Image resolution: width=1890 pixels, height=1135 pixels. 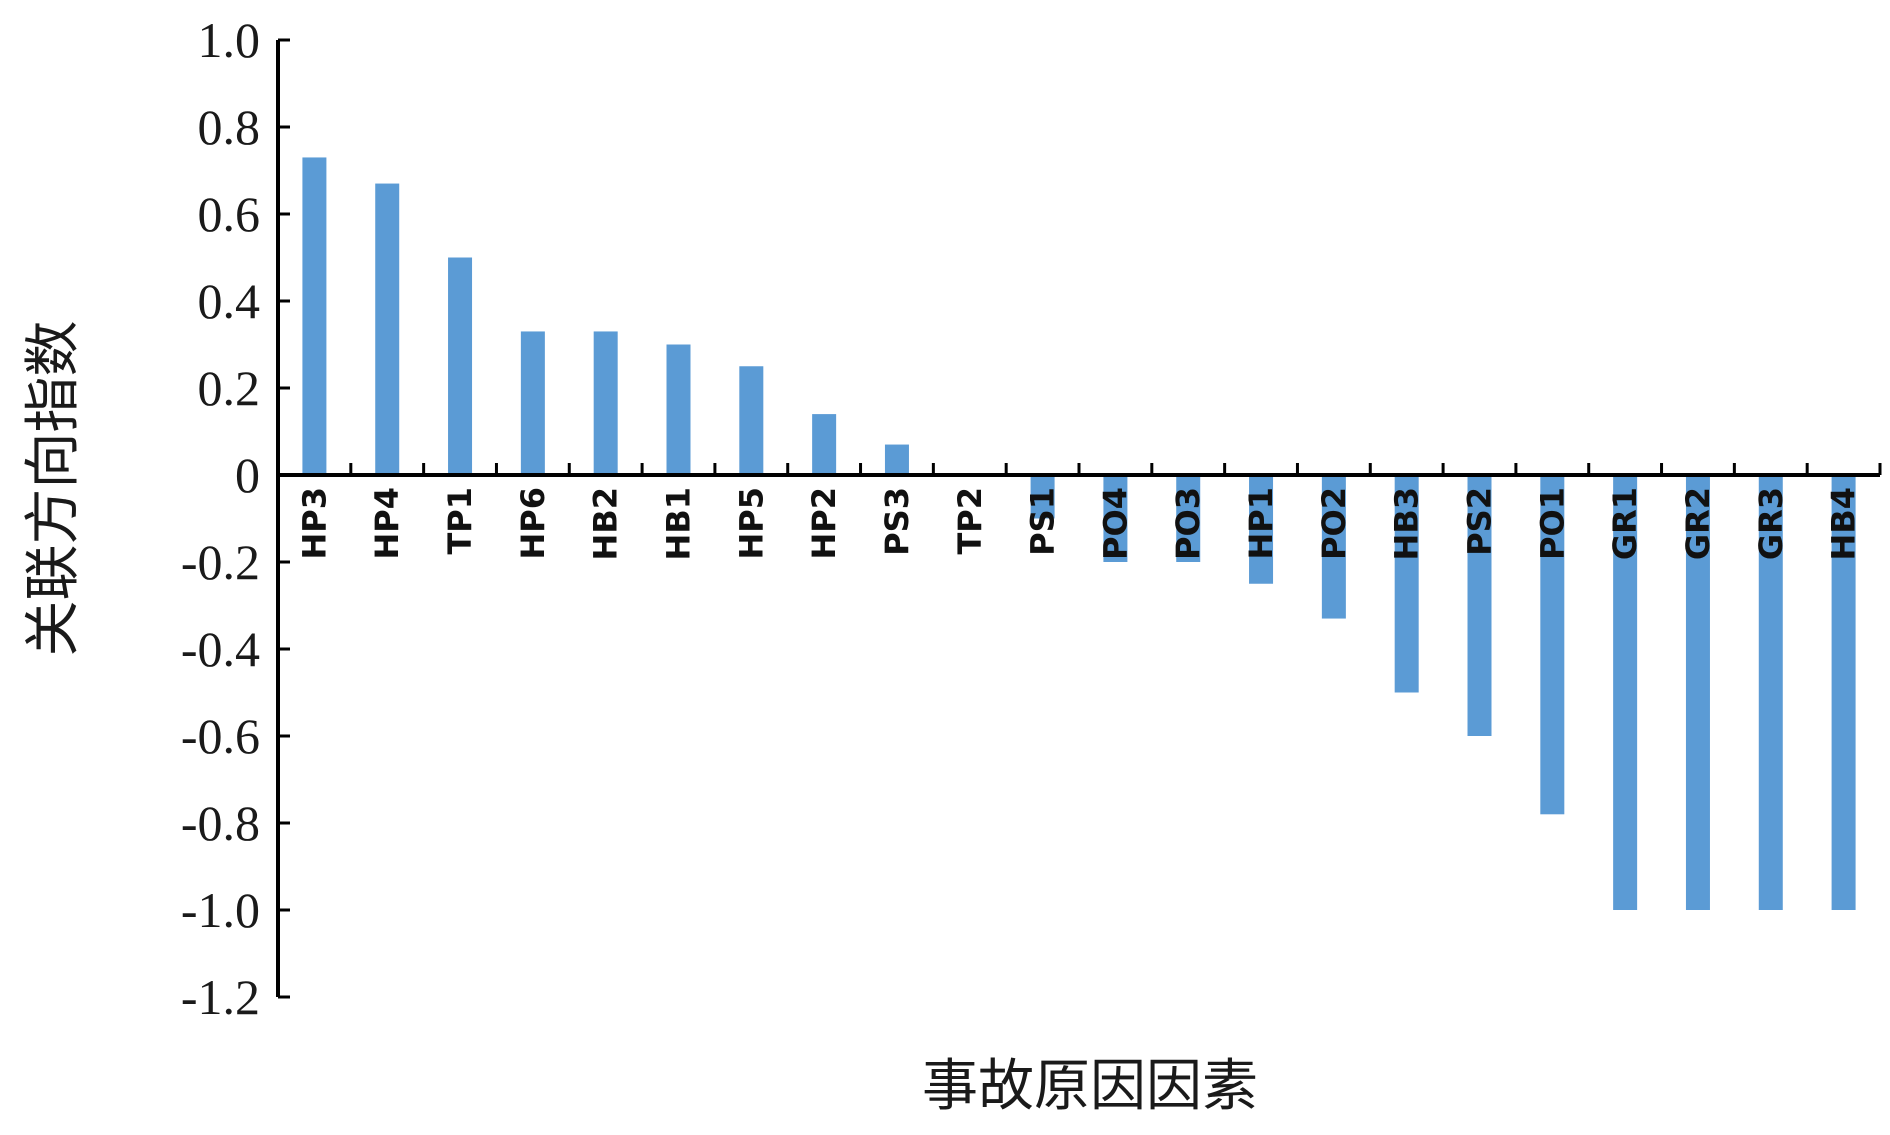 What do you see at coordinates (1090, 1086) in the screenshot?
I see `x-axis-title: 事故原因因素` at bounding box center [1090, 1086].